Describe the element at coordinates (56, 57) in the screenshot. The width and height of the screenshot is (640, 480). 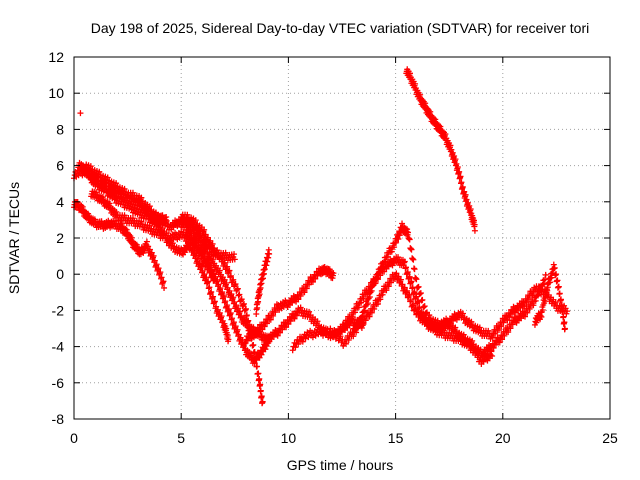
I see `y-tick-label: 12` at that location.